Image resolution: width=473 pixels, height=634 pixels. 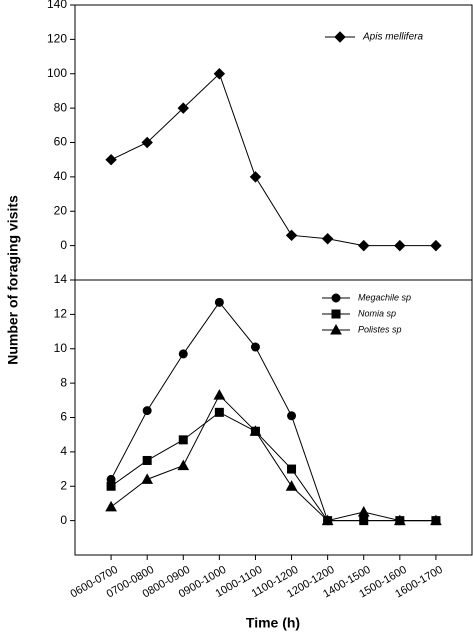 What do you see at coordinates (61, 107) in the screenshot?
I see `y-tick-label: 80` at bounding box center [61, 107].